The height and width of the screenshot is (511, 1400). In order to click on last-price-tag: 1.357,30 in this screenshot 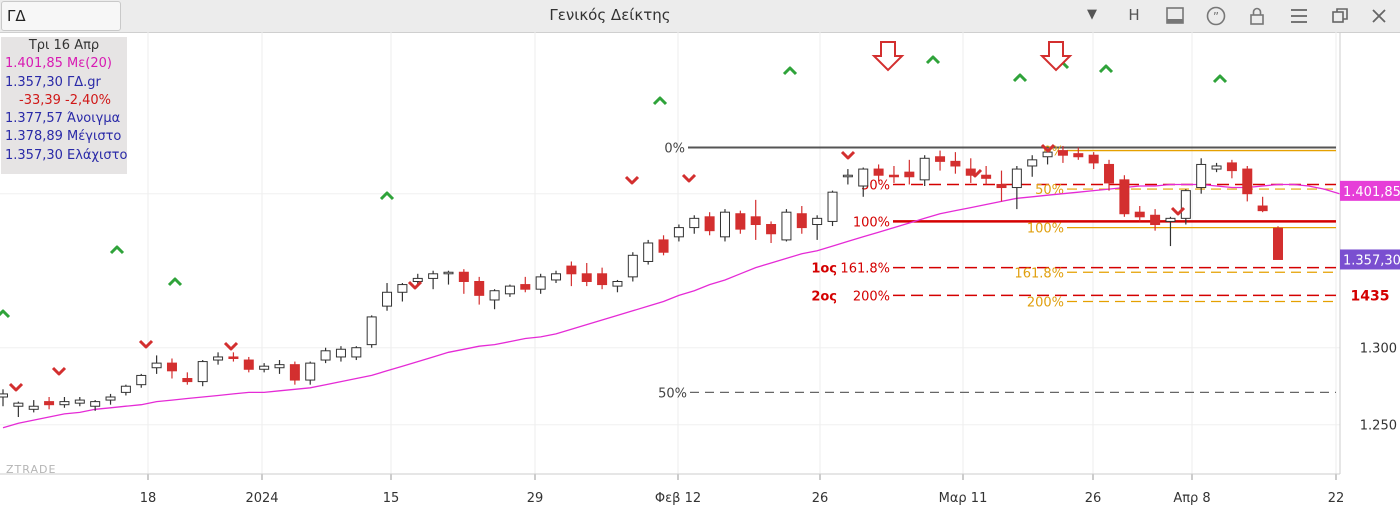, I will do `click(1371, 260)`.